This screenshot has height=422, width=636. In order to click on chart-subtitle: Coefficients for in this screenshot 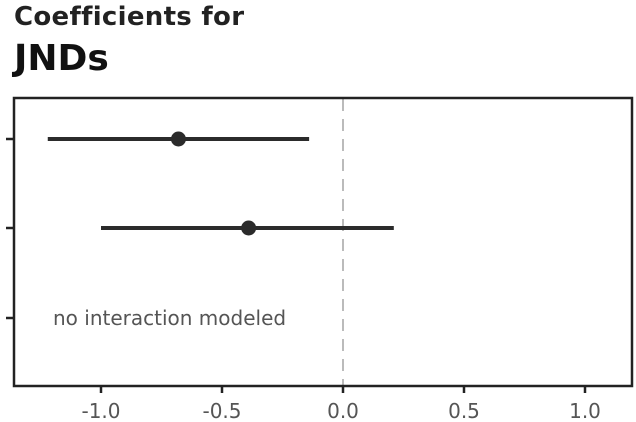, I will do `click(129, 17)`.